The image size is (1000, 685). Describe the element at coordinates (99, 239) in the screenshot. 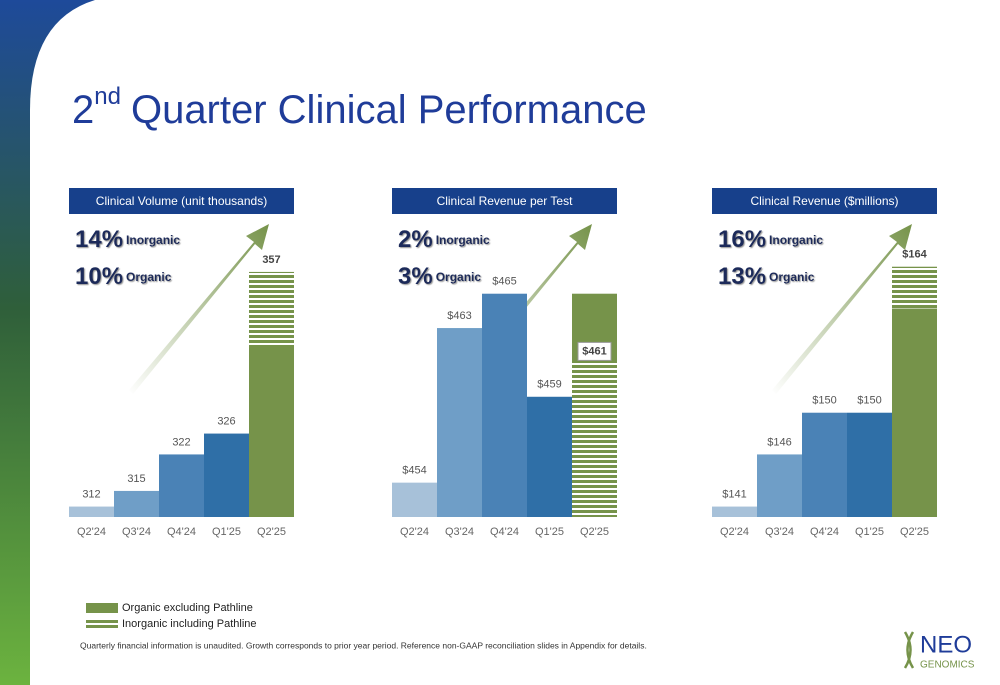

I see `growth-pct: 14%` at that location.